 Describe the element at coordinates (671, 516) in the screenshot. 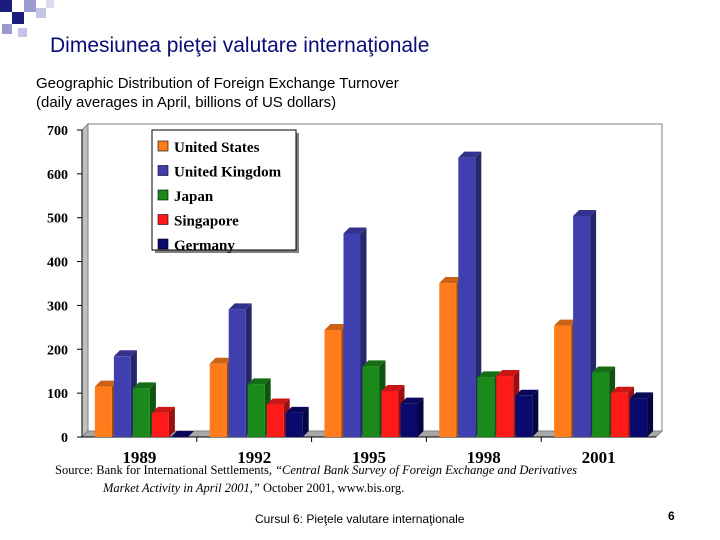

I see `page-number: 6` at that location.